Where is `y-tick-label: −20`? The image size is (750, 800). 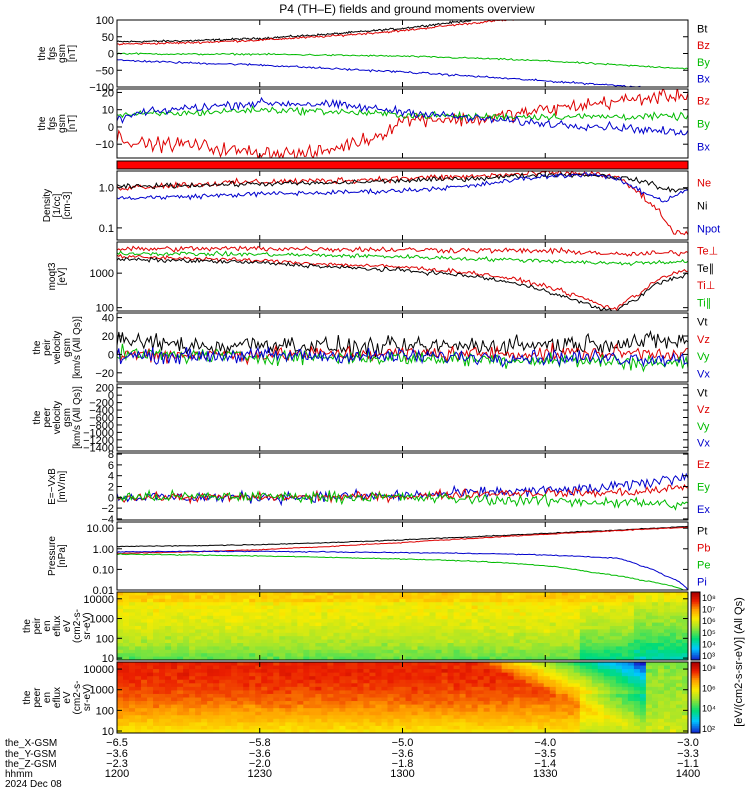 y-tick-label: −20 is located at coordinates (104, 374).